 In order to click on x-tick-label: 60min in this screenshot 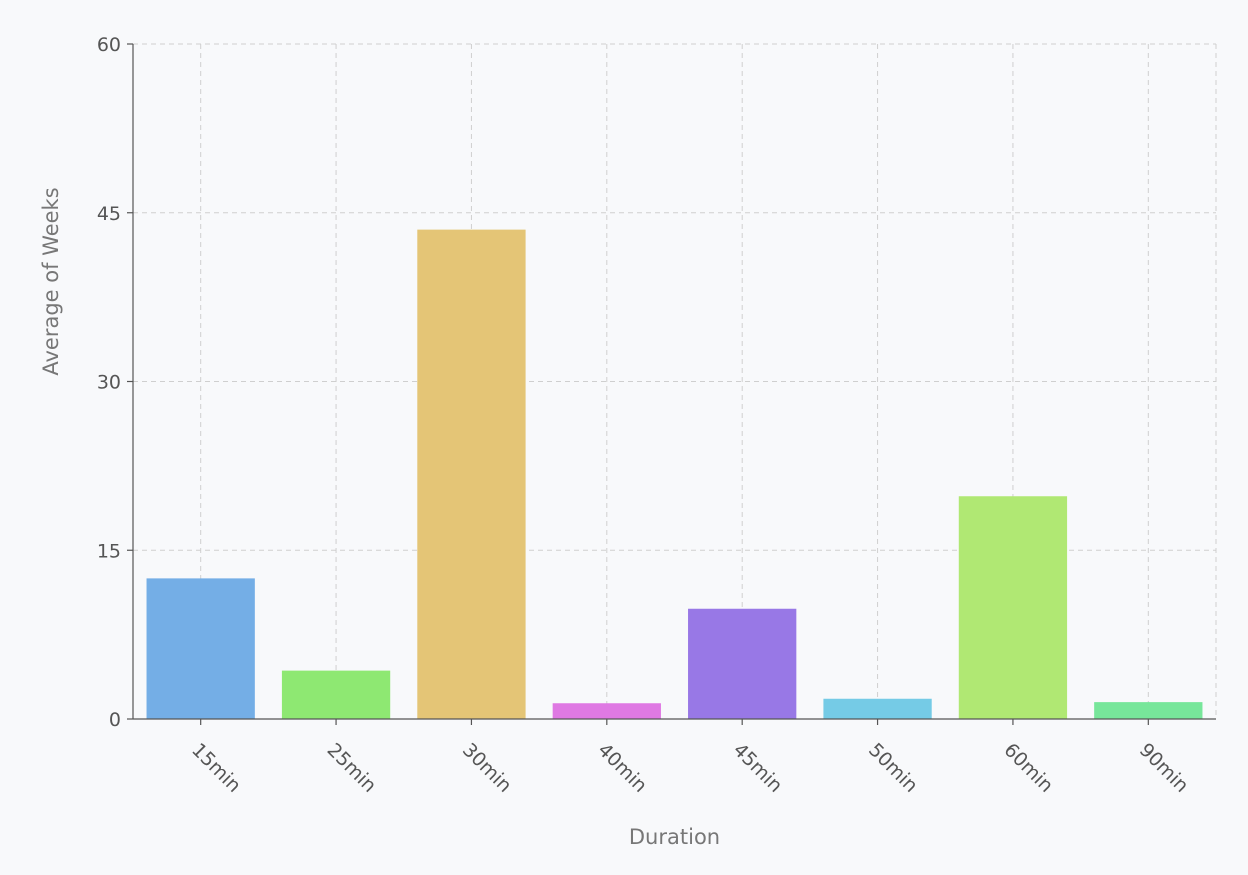, I will do `click(1028, 768)`.